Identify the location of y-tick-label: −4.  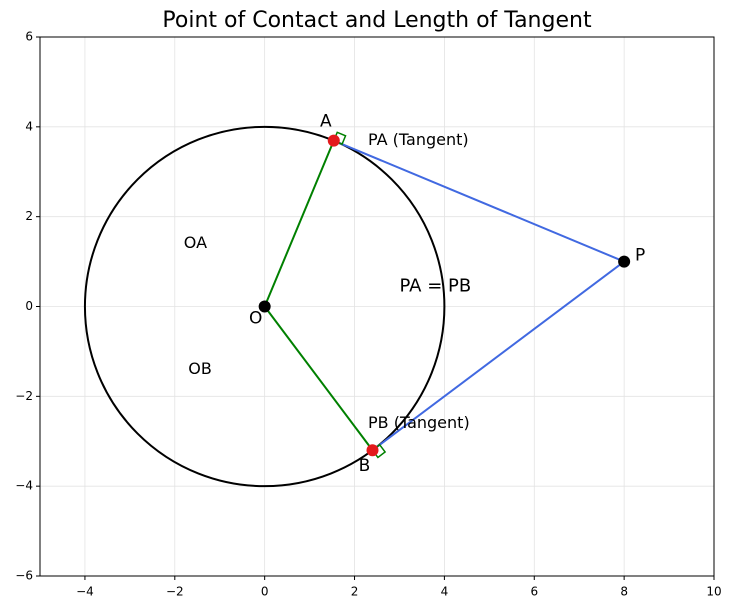
(24, 486).